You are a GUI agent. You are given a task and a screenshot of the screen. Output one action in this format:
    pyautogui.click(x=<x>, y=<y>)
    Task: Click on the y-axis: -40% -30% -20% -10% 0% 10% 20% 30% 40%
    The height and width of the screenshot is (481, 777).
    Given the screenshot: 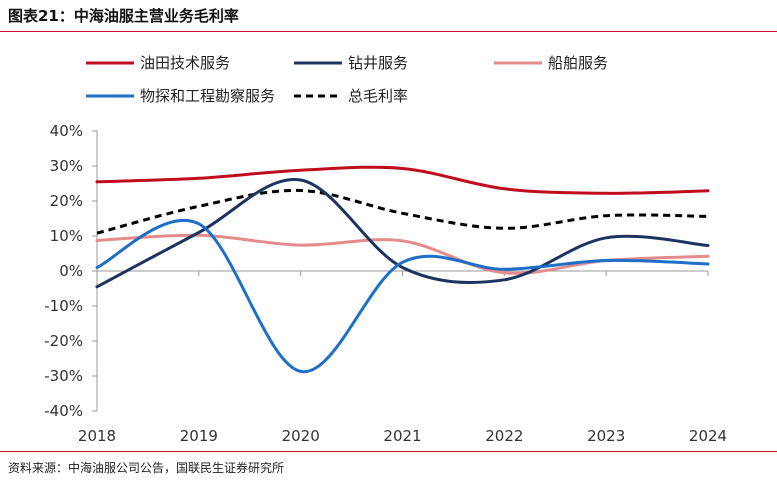 What is the action you would take?
    pyautogui.click(x=71, y=271)
    